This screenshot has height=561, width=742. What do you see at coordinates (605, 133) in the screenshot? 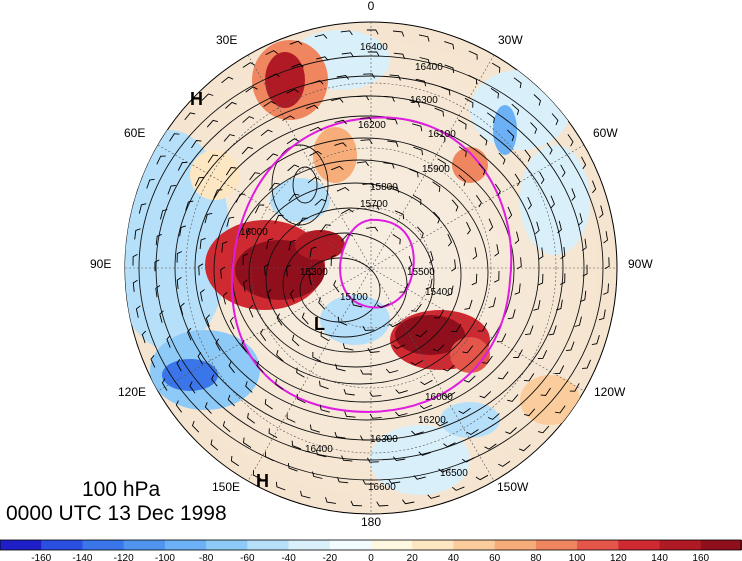
I see `lon-label-60w: 60W` at bounding box center [605, 133].